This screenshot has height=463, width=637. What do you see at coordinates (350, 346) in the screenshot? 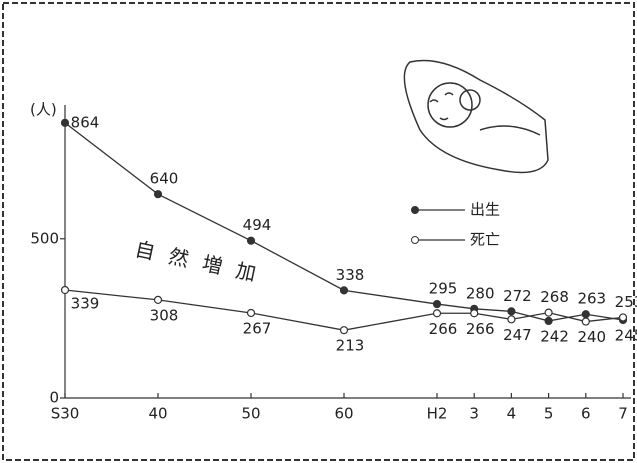
I see `value-label: 213` at bounding box center [350, 346].